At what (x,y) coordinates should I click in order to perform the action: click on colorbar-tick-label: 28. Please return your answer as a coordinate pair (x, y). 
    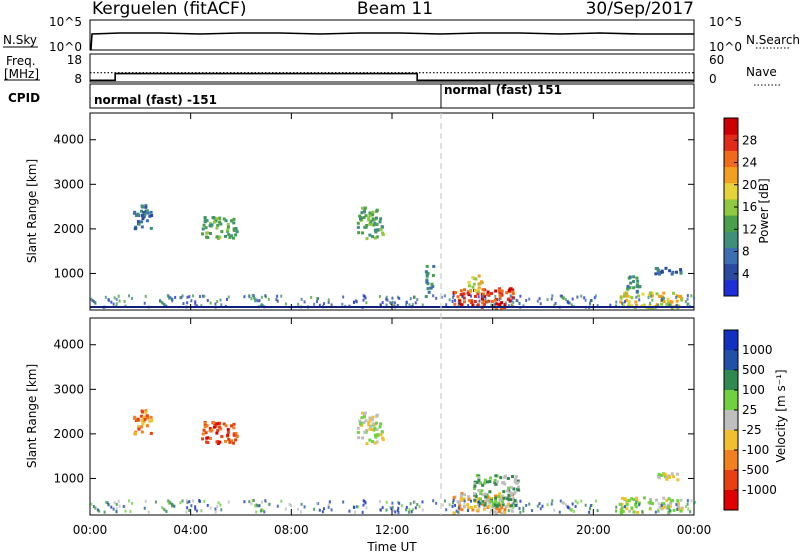
    Looking at the image, I should click on (749, 140).